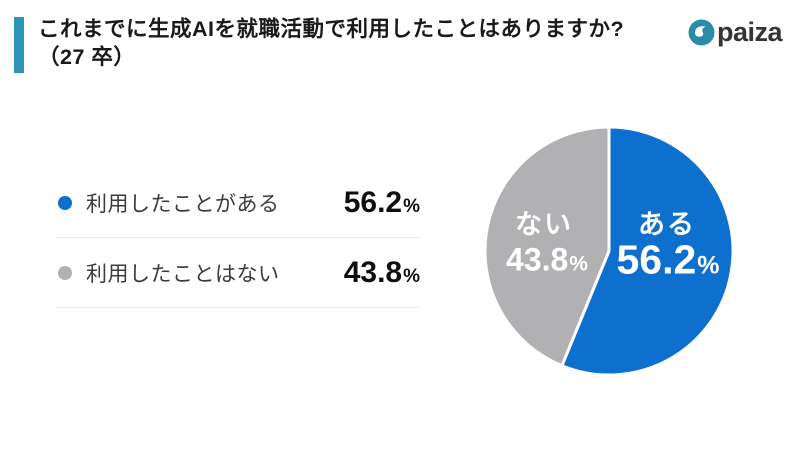 The image size is (800, 450). I want to click on logo-swirl, so click(700, 31).